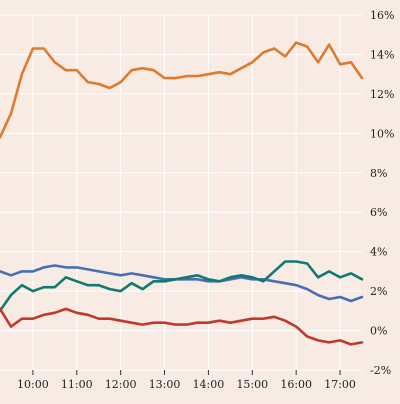 This screenshot has width=400, height=404. I want to click on y-tick-label: 4%, so click(378, 252).